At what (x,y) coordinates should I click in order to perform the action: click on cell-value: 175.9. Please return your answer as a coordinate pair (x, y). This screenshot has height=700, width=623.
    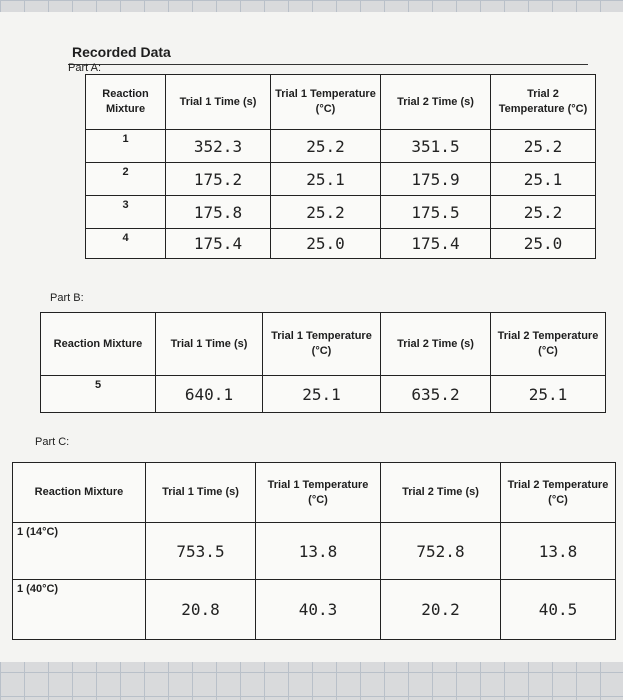
    Looking at the image, I should click on (435, 179).